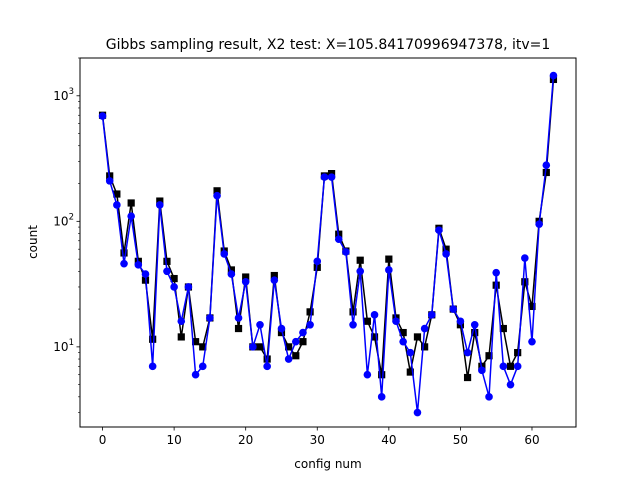 The width and height of the screenshot is (640, 480). What do you see at coordinates (245, 440) in the screenshot?
I see `x-tick-label: 20` at bounding box center [245, 440].